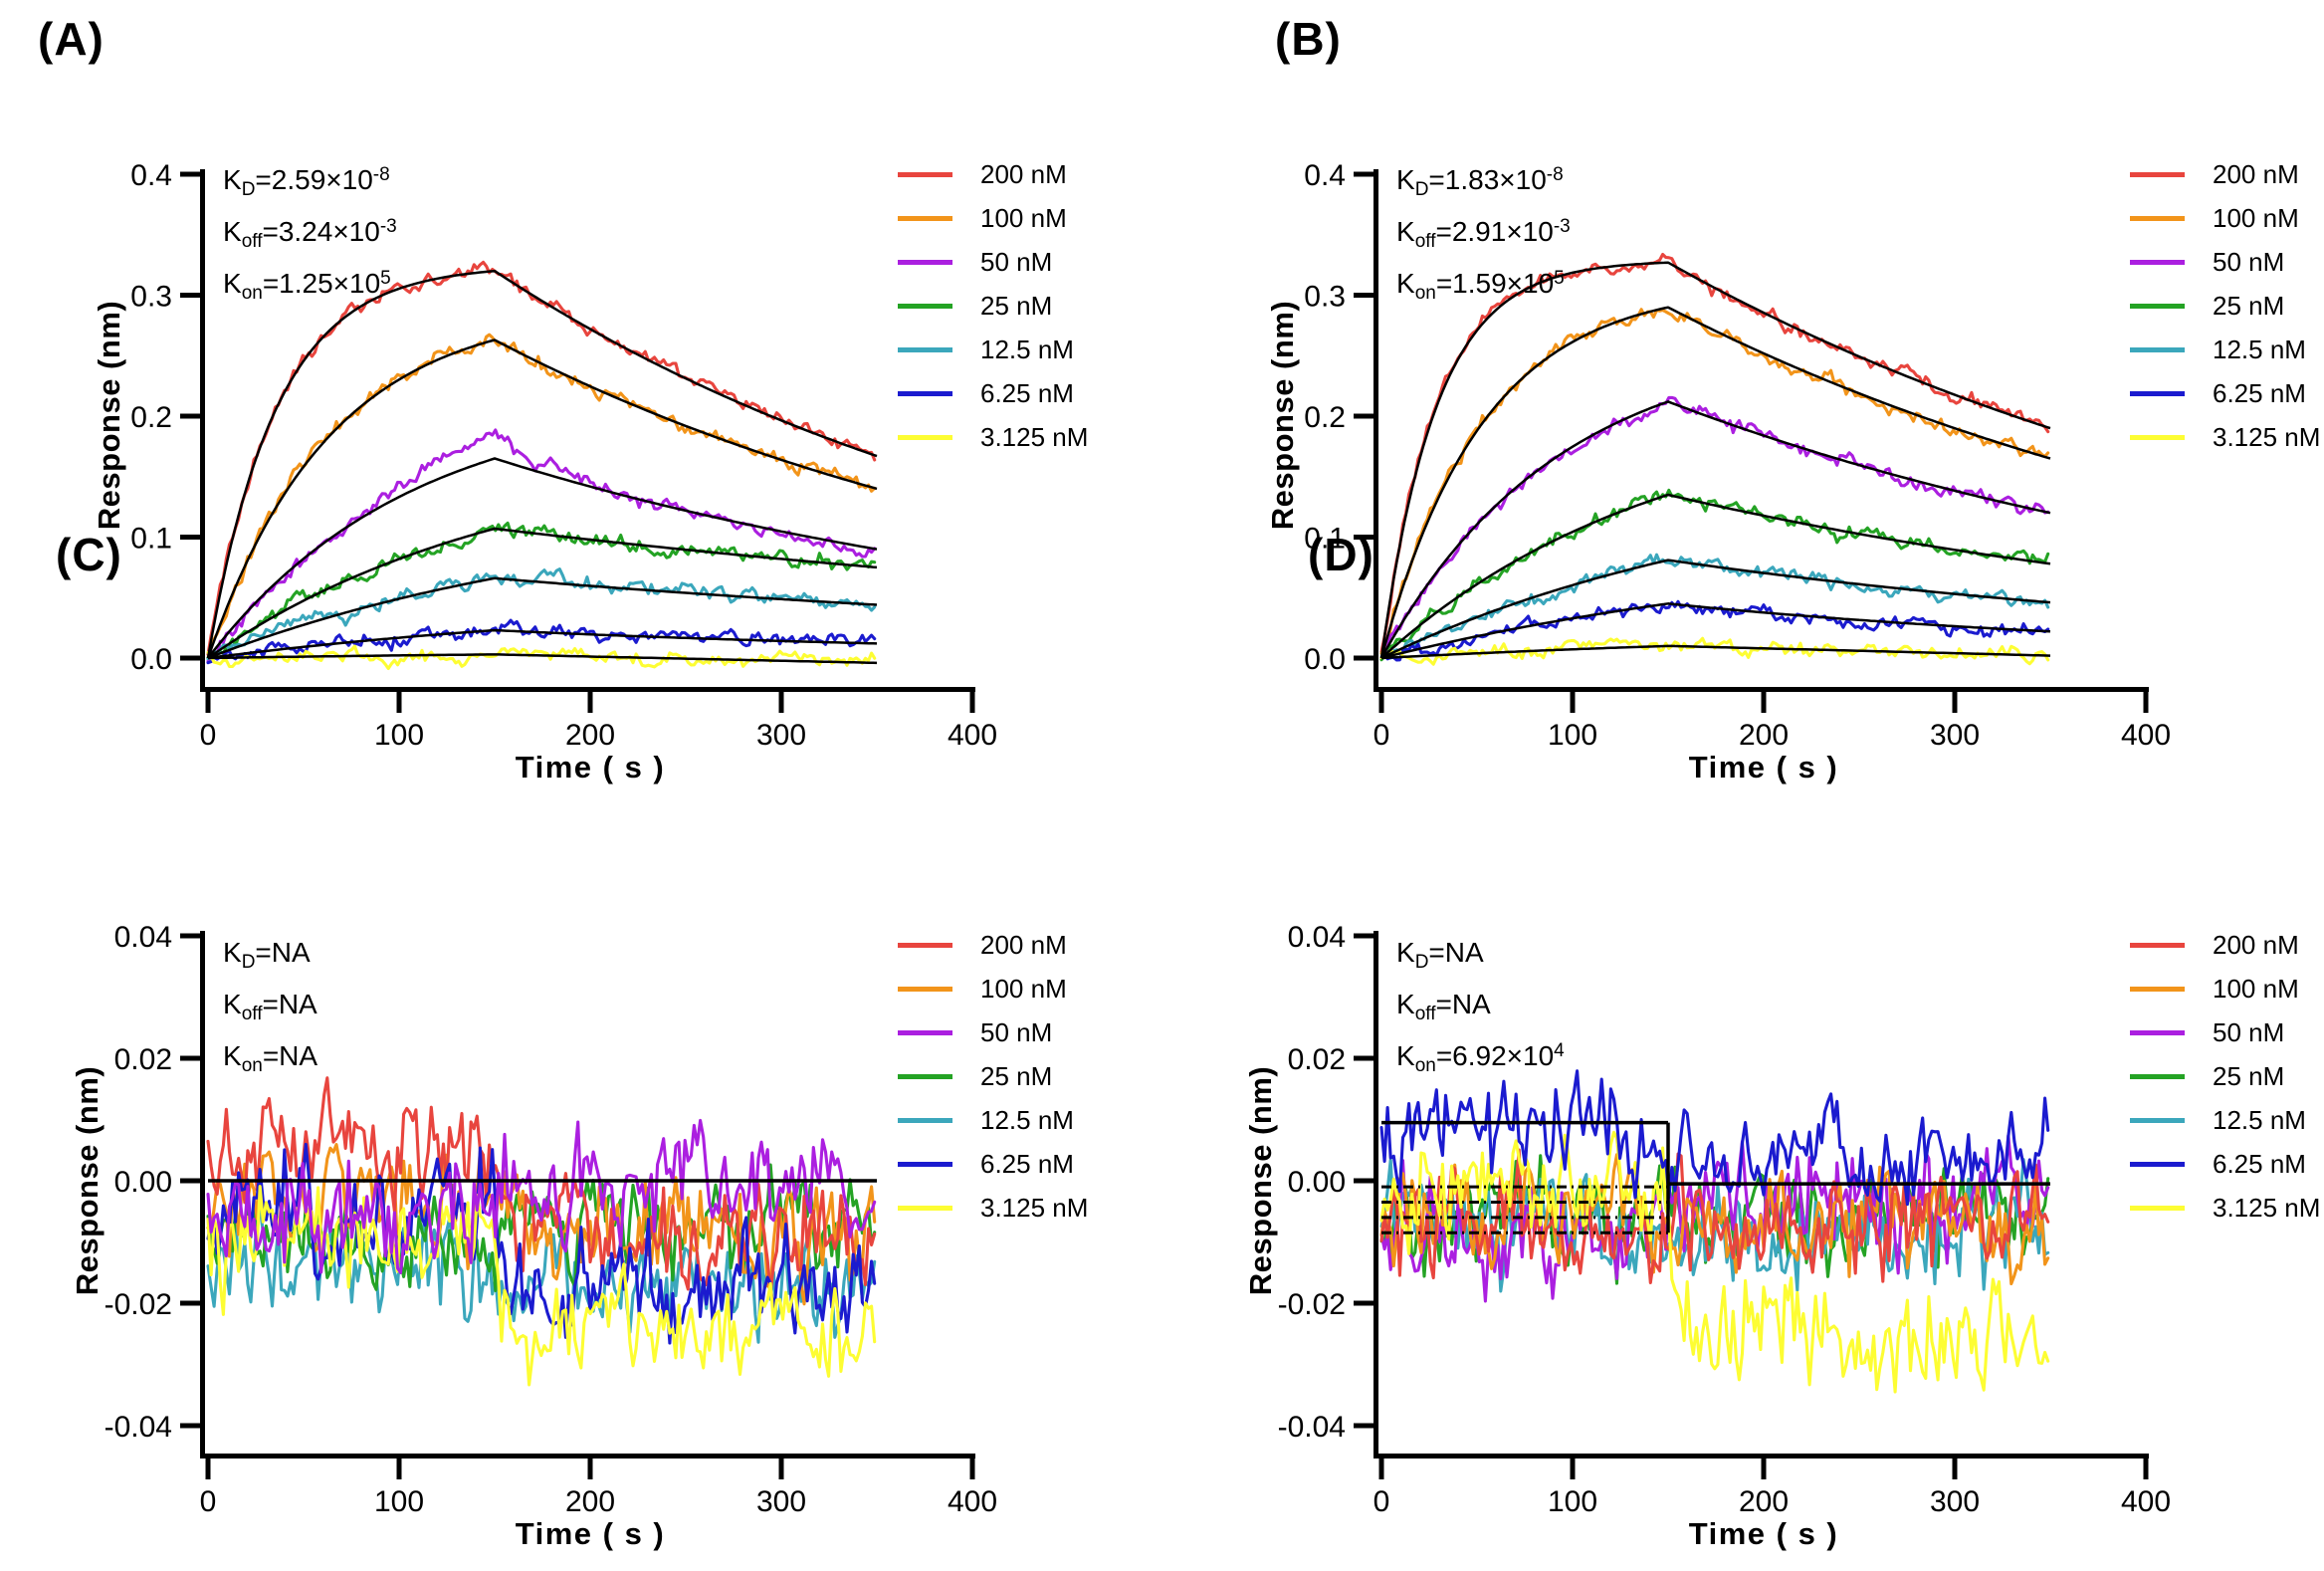 This screenshot has width=2324, height=1571. I want to click on kon-line: Kon=6.92×104, so click(1480, 1058).